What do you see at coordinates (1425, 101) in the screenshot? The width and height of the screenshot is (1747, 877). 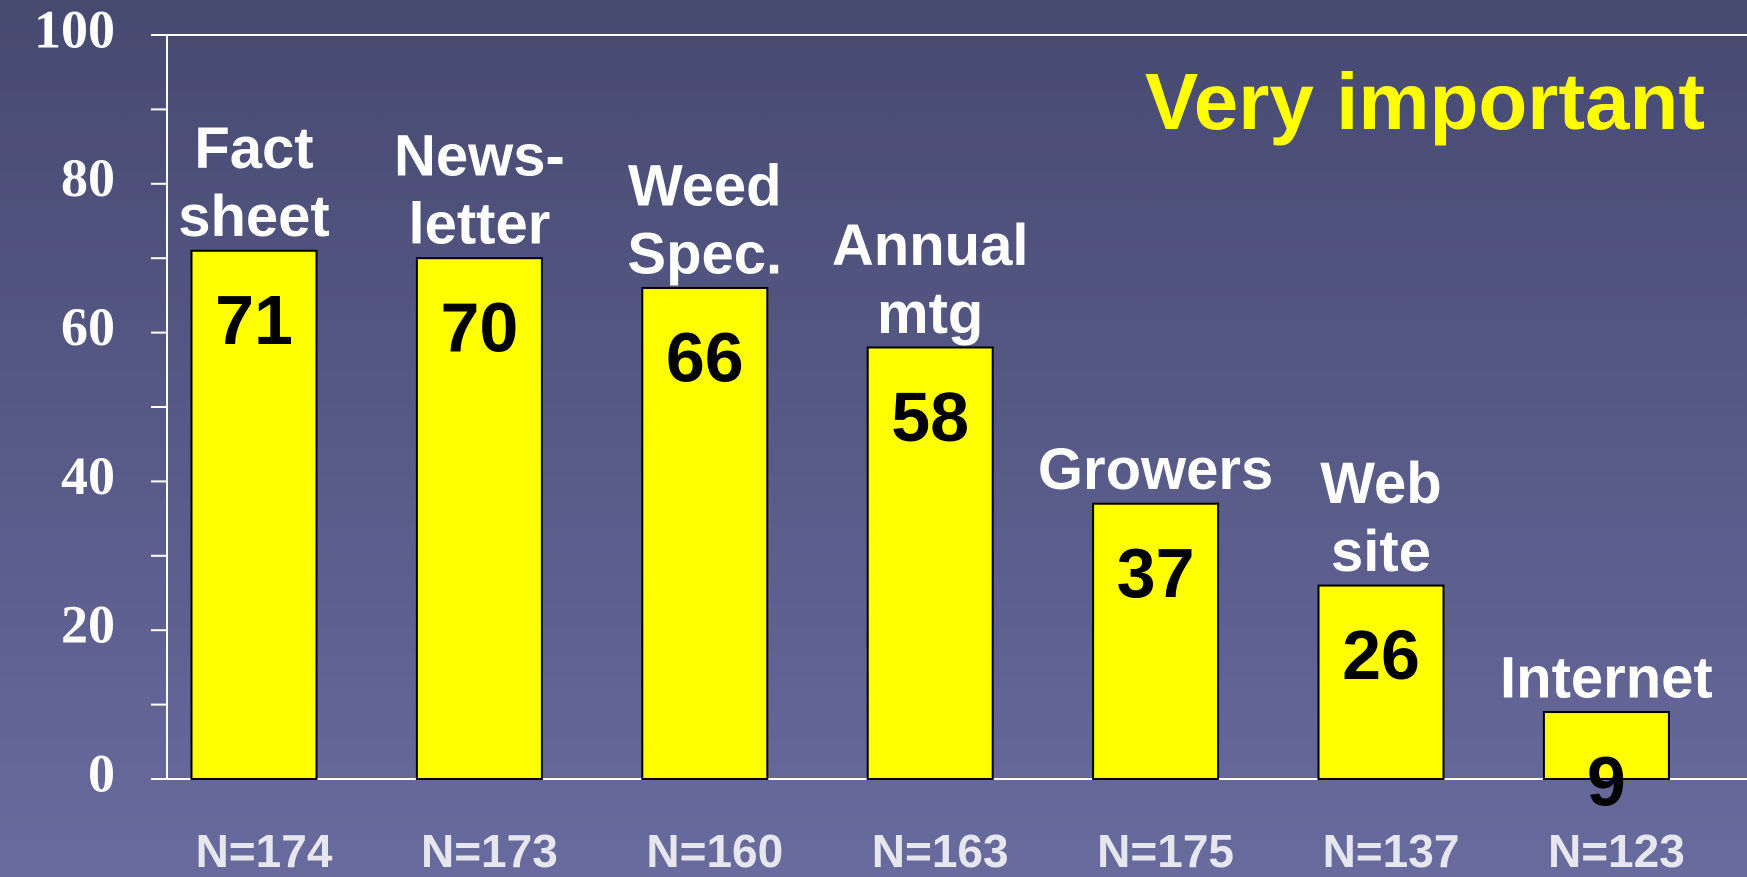 I see `annotation: Very important` at bounding box center [1425, 101].